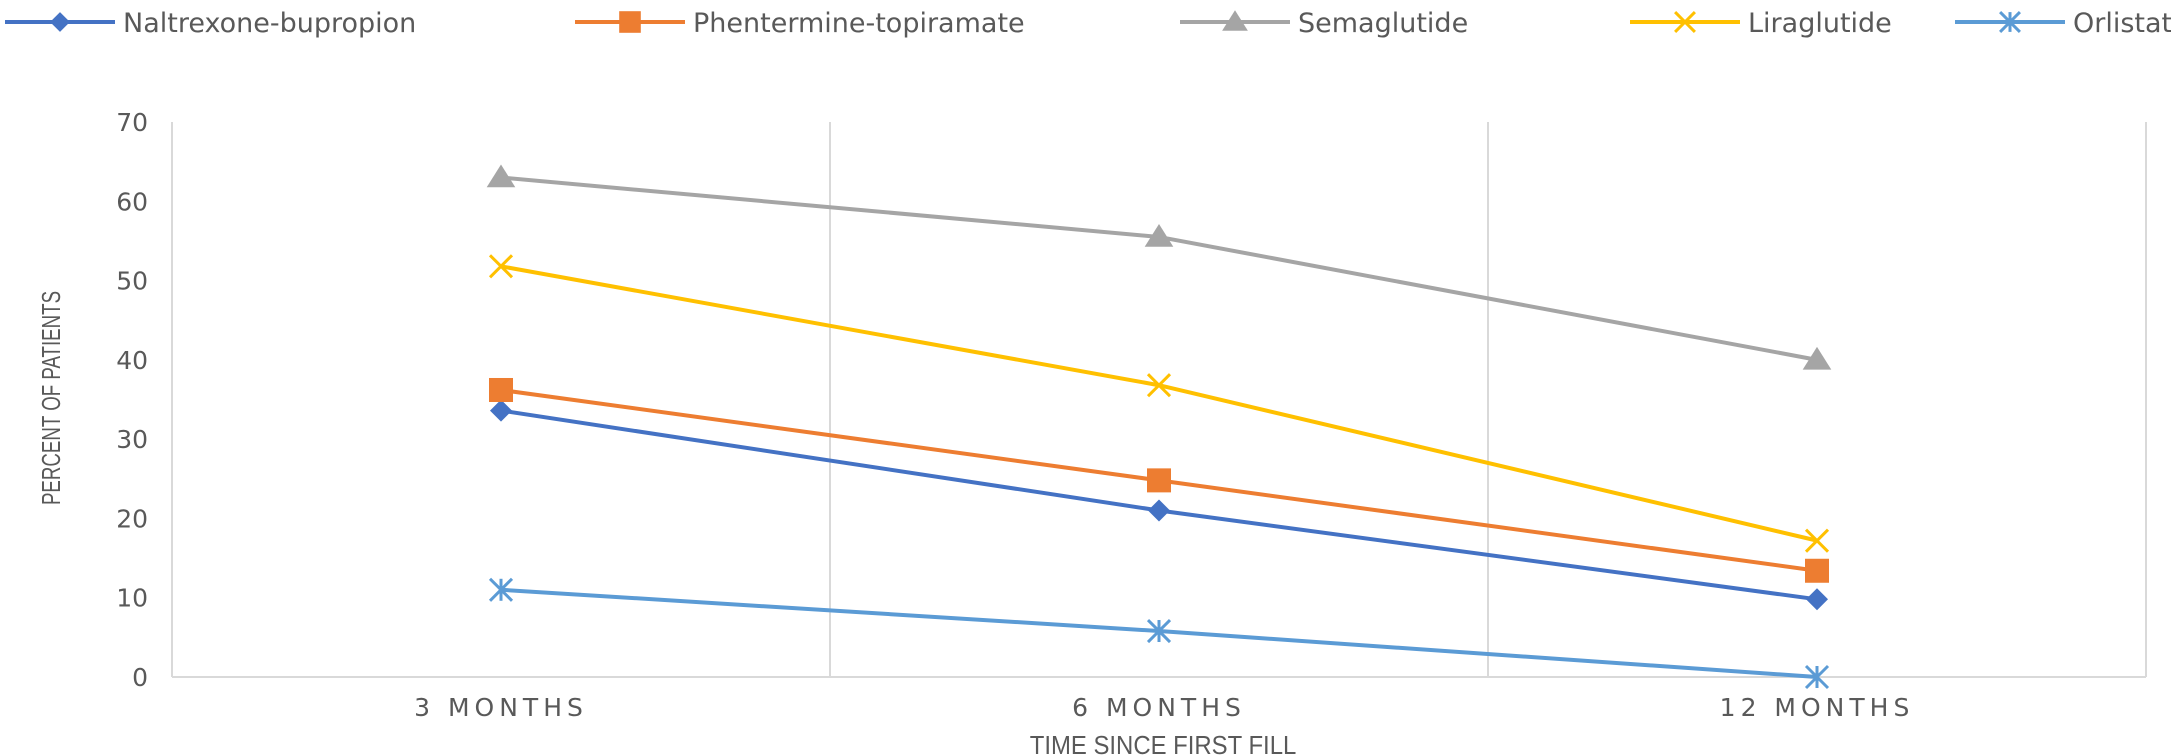  What do you see at coordinates (1163, 743) in the screenshot?
I see `x-axis-title: TIME SINCE FIRST FILL` at bounding box center [1163, 743].